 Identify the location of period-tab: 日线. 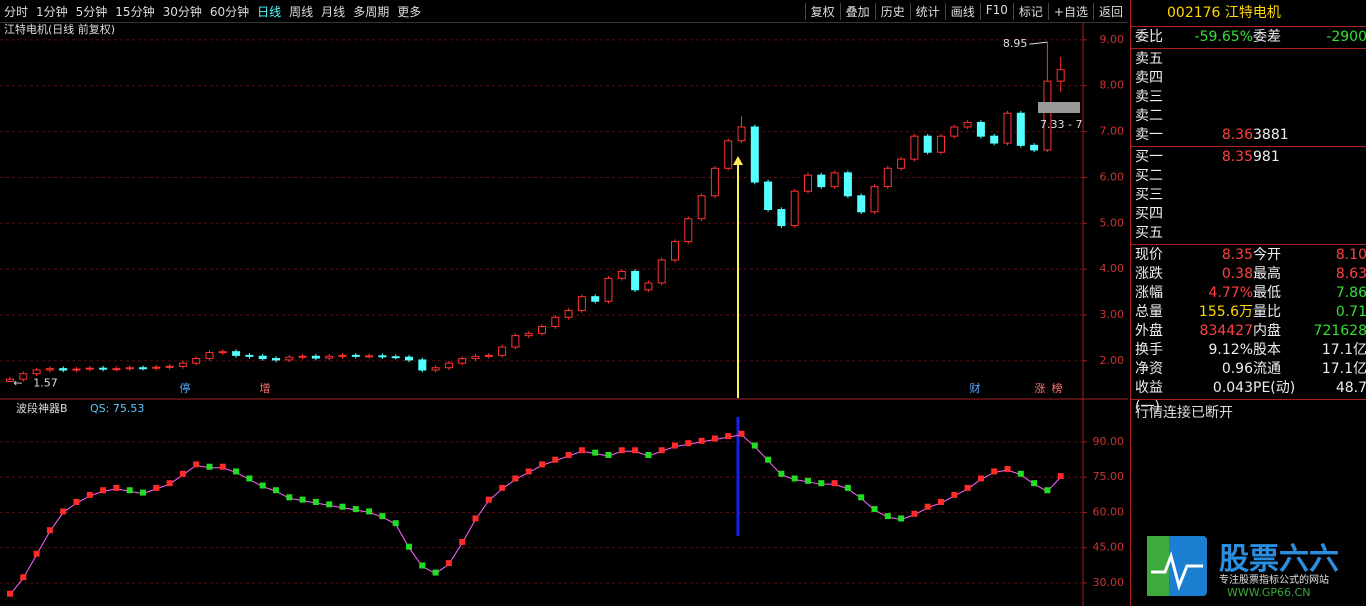
(269, 11).